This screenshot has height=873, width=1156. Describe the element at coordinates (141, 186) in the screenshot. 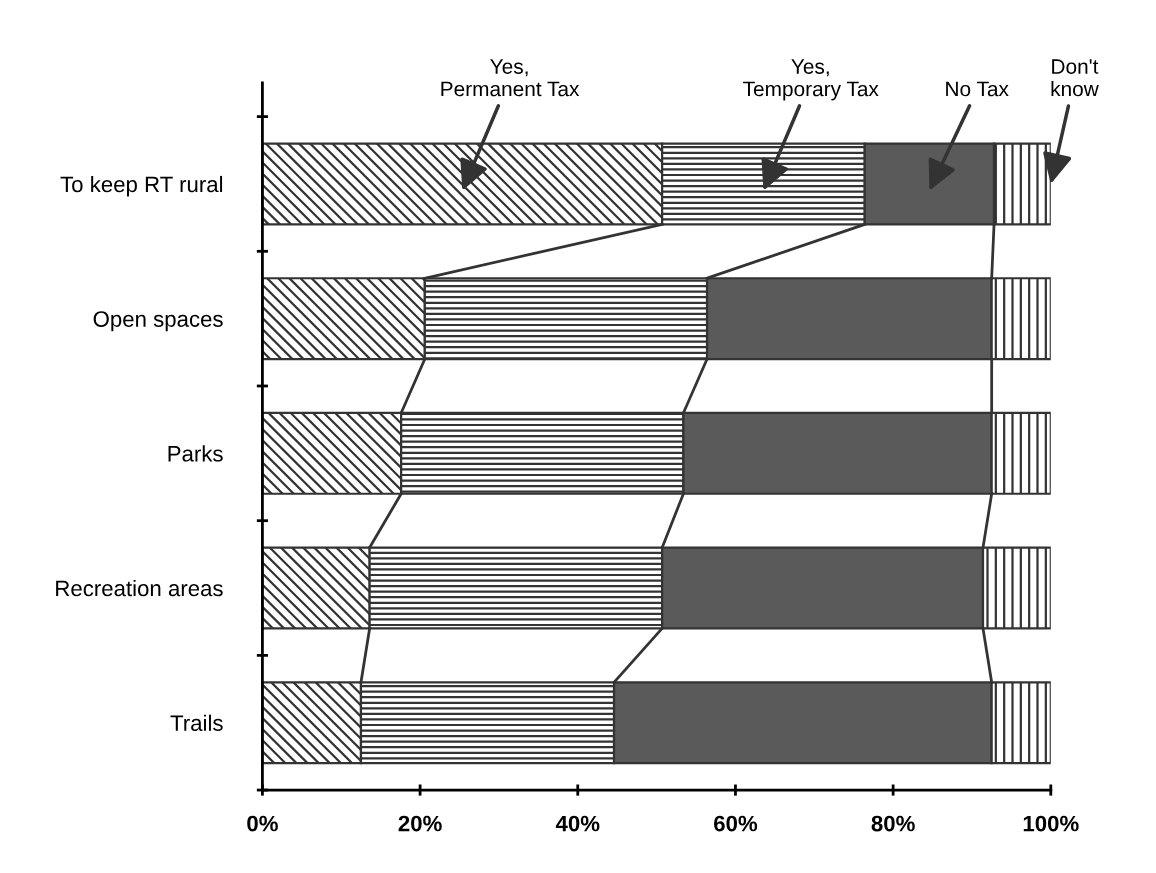

I see `y-tick-label: To keep RT rural` at that location.